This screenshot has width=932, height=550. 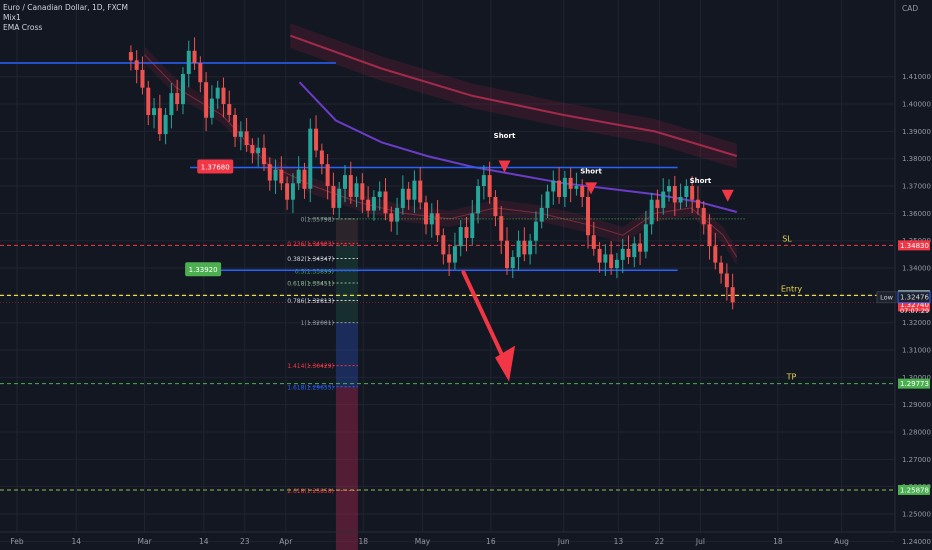 What do you see at coordinates (12, 17) in the screenshot?
I see `indicator-mix1: Mix1` at bounding box center [12, 17].